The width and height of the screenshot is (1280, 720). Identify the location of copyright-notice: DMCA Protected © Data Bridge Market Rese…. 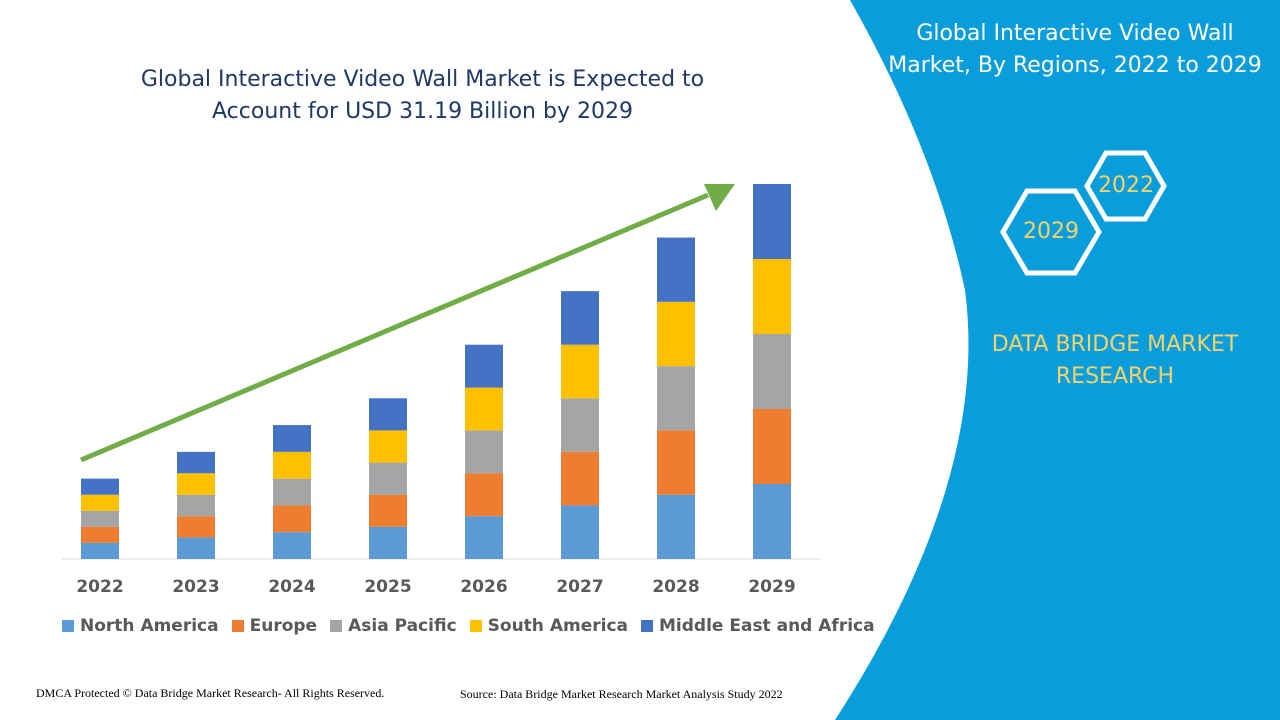
(210, 693).